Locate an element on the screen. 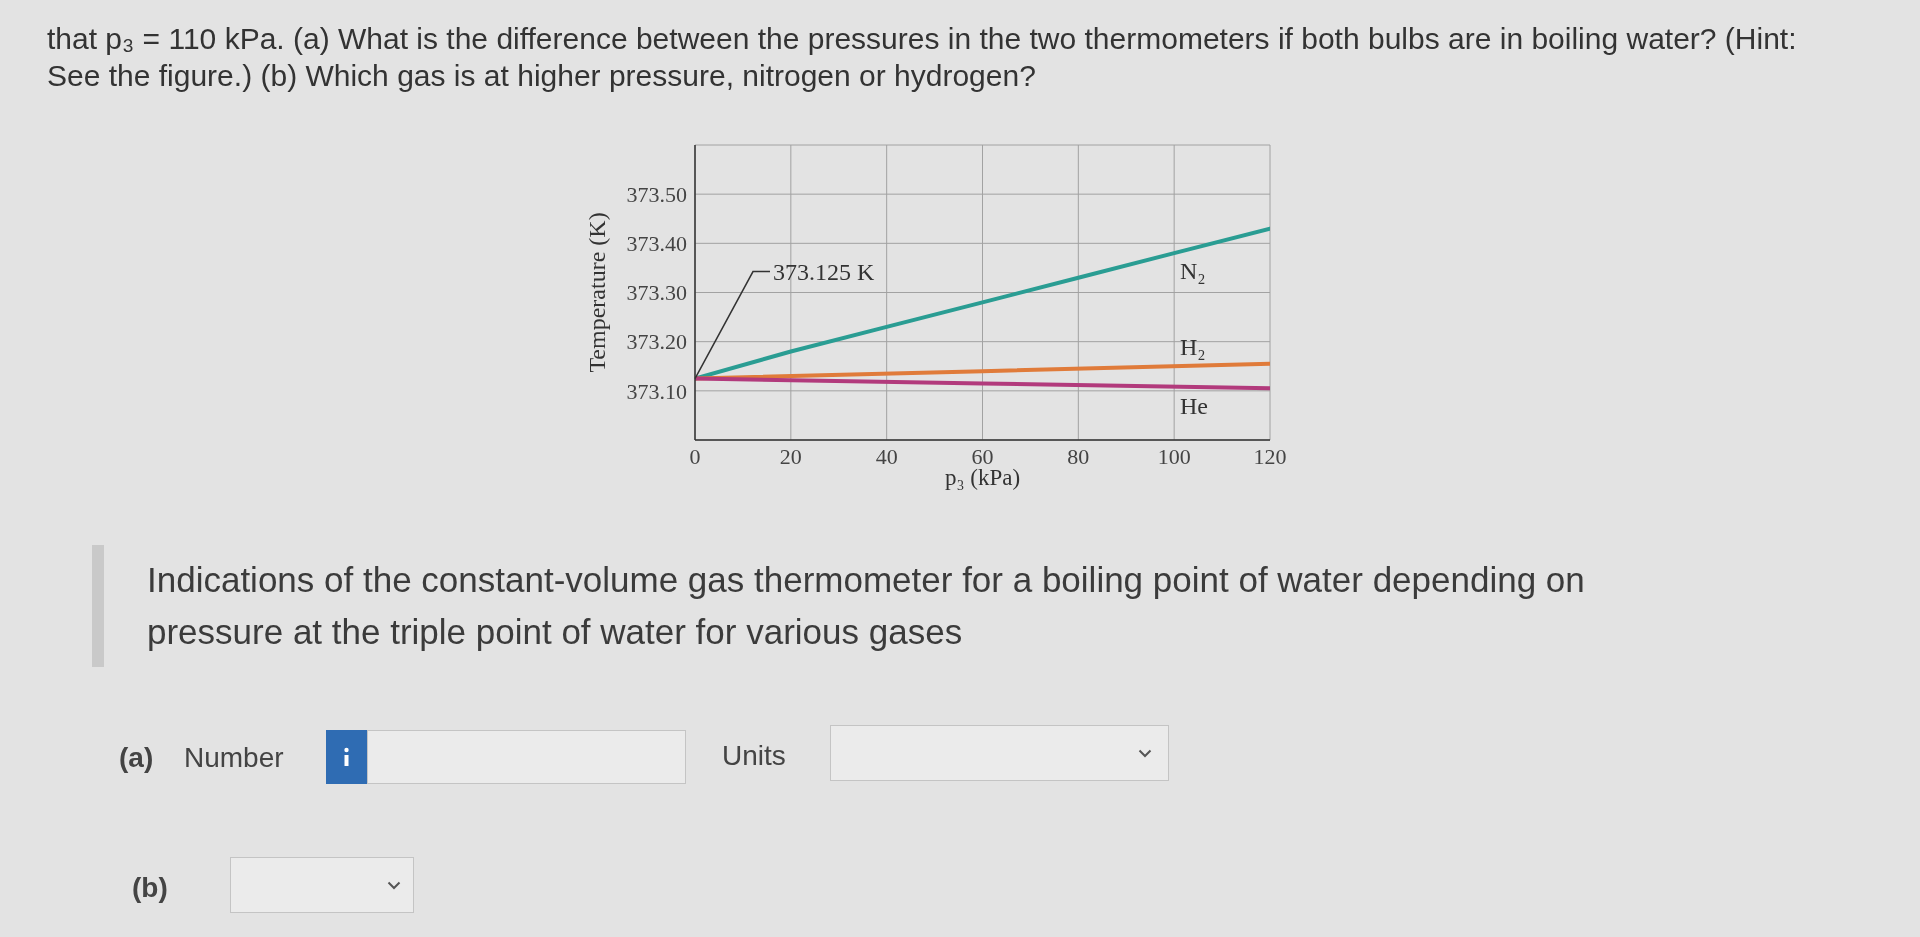  series-label: He is located at coordinates (1194, 406).